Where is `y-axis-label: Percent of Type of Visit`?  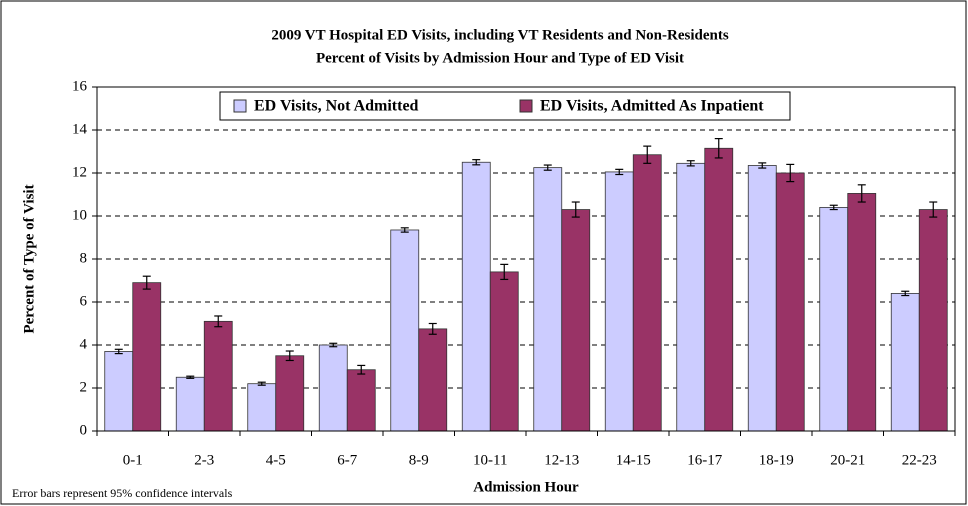
y-axis-label: Percent of Type of Visit is located at coordinates (29, 258).